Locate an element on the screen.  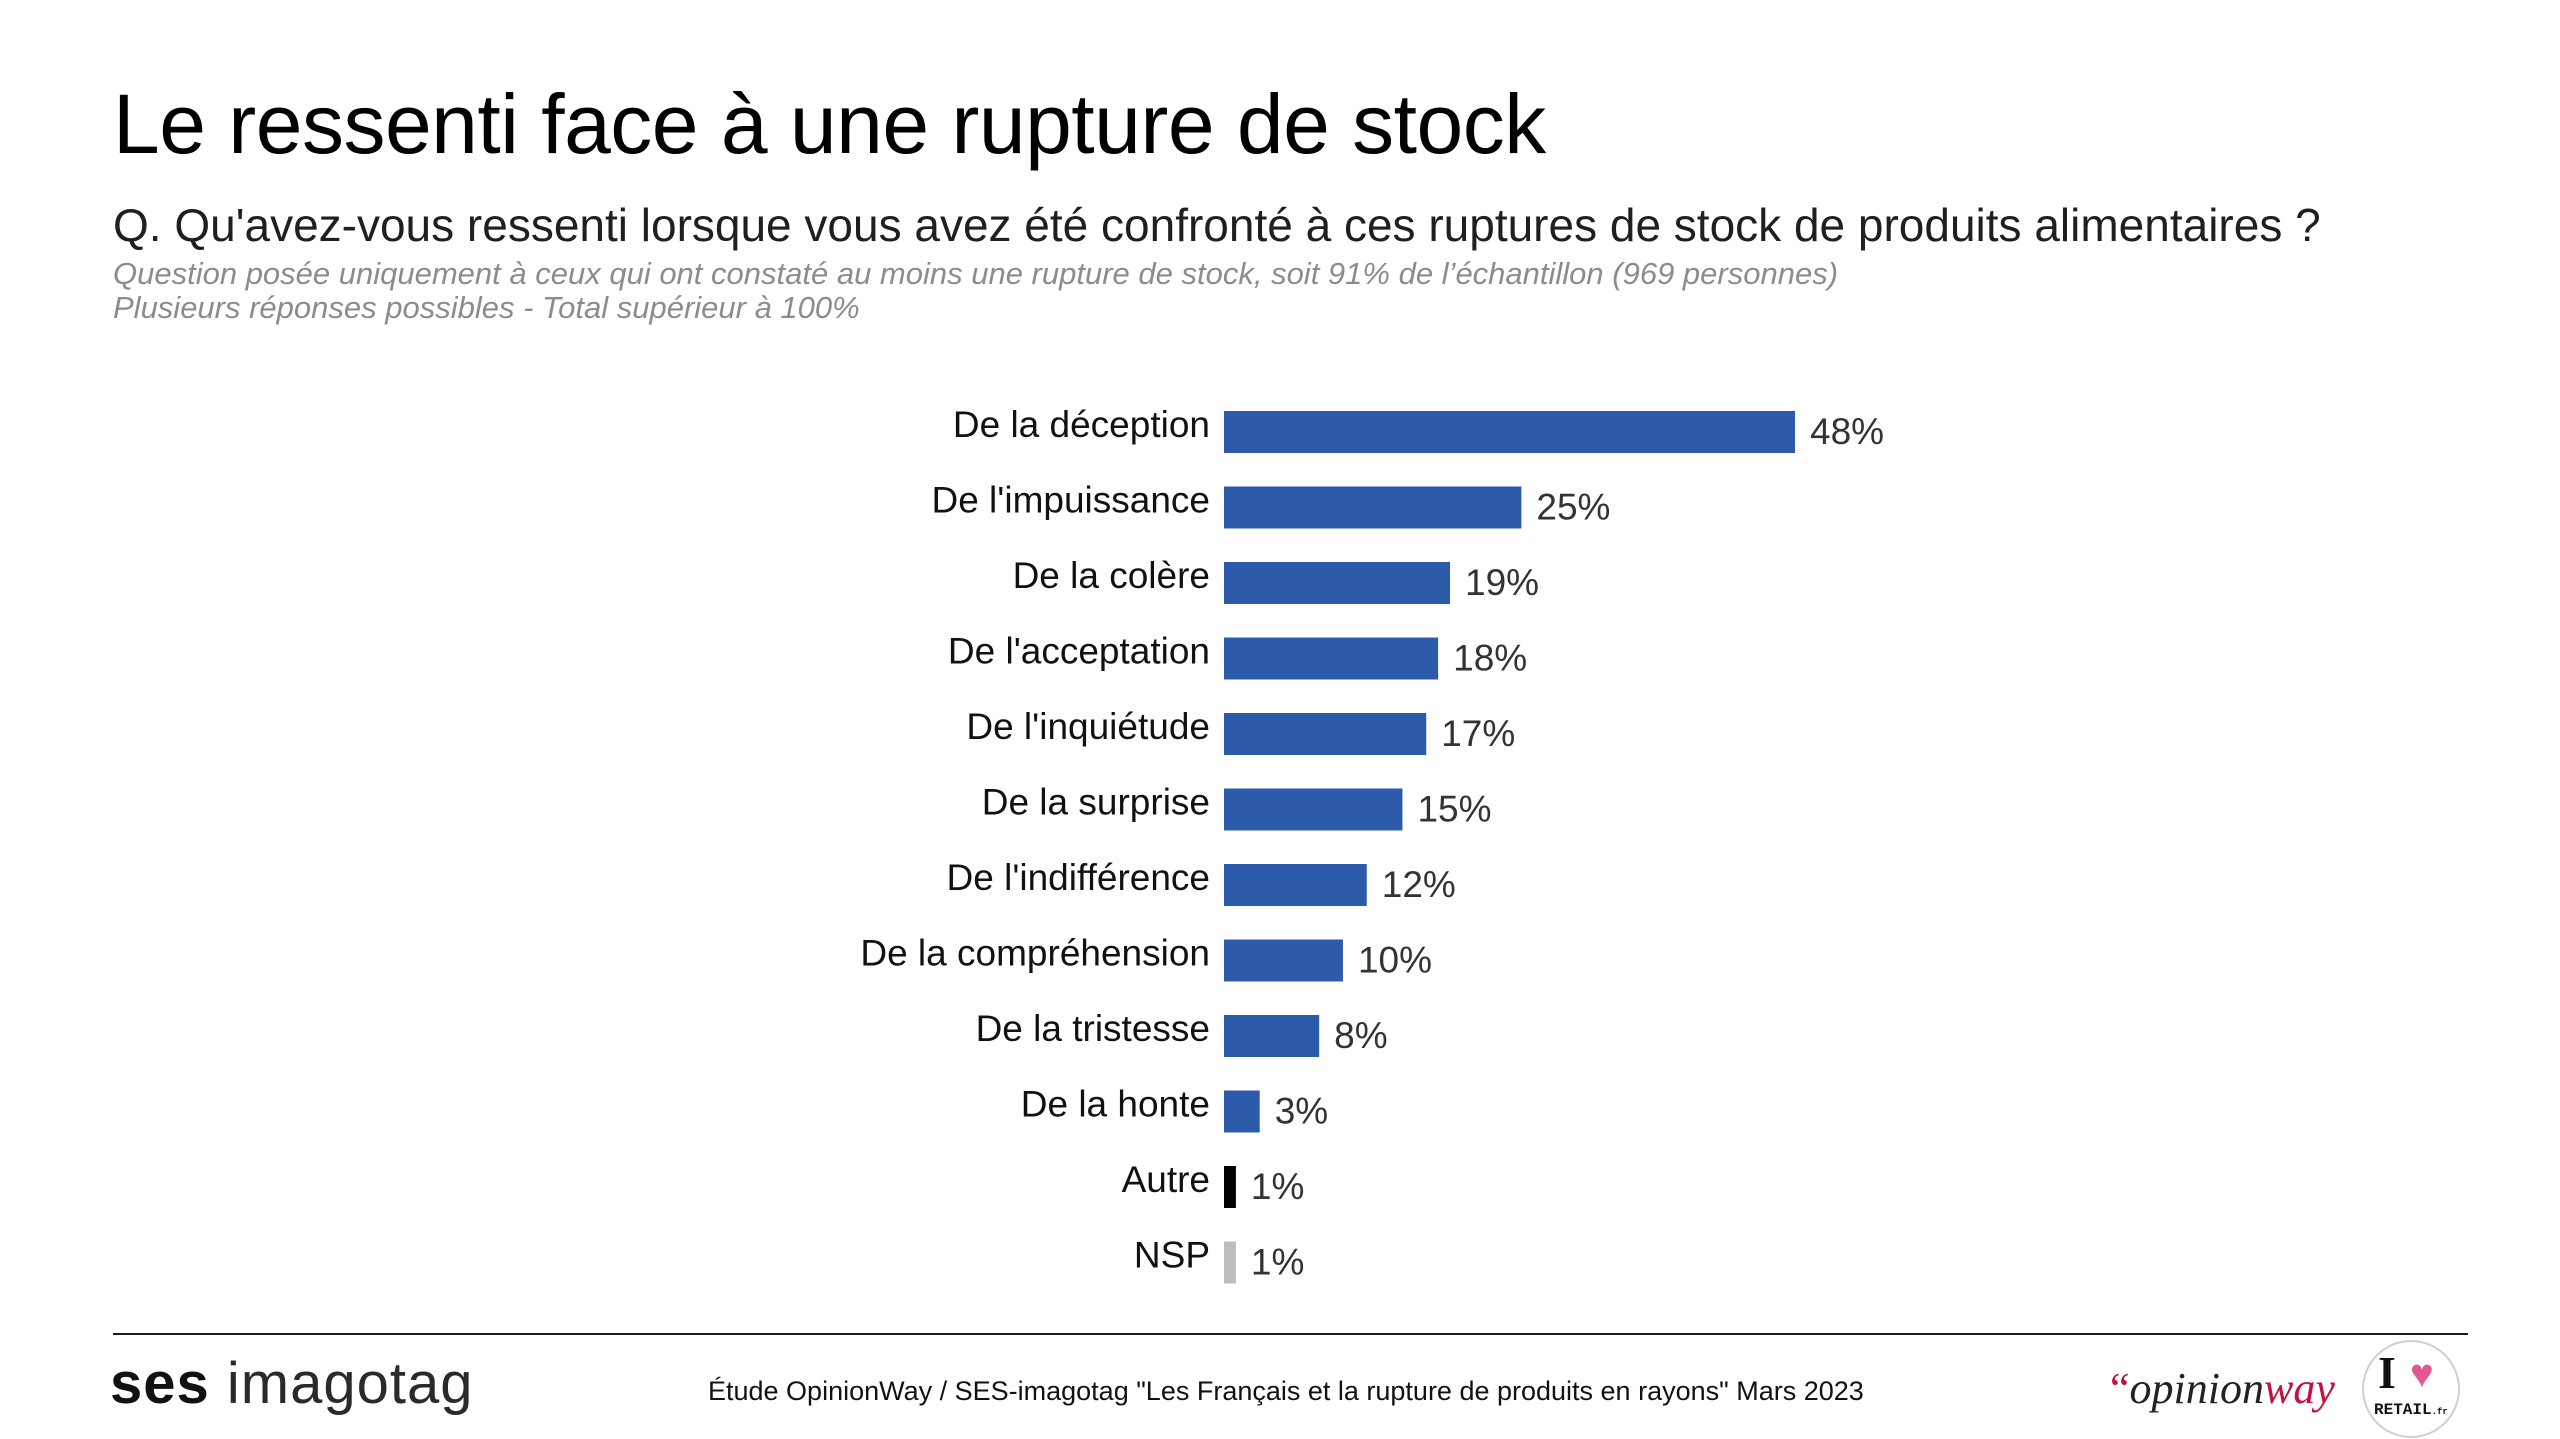
category-label-de-l-inquietude: De l'inquiétude is located at coordinates (1088, 726).